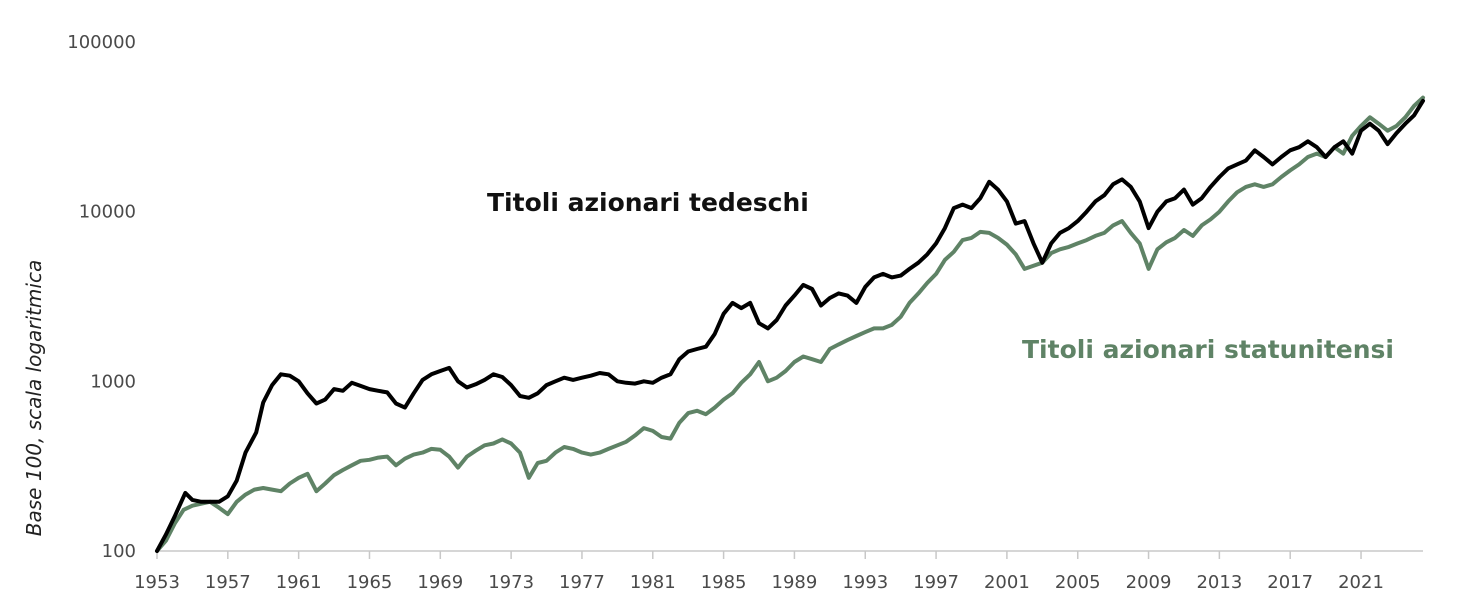 The height and width of the screenshot is (615, 1472). I want to click on x-tick-label: 2017, so click(1290, 582).